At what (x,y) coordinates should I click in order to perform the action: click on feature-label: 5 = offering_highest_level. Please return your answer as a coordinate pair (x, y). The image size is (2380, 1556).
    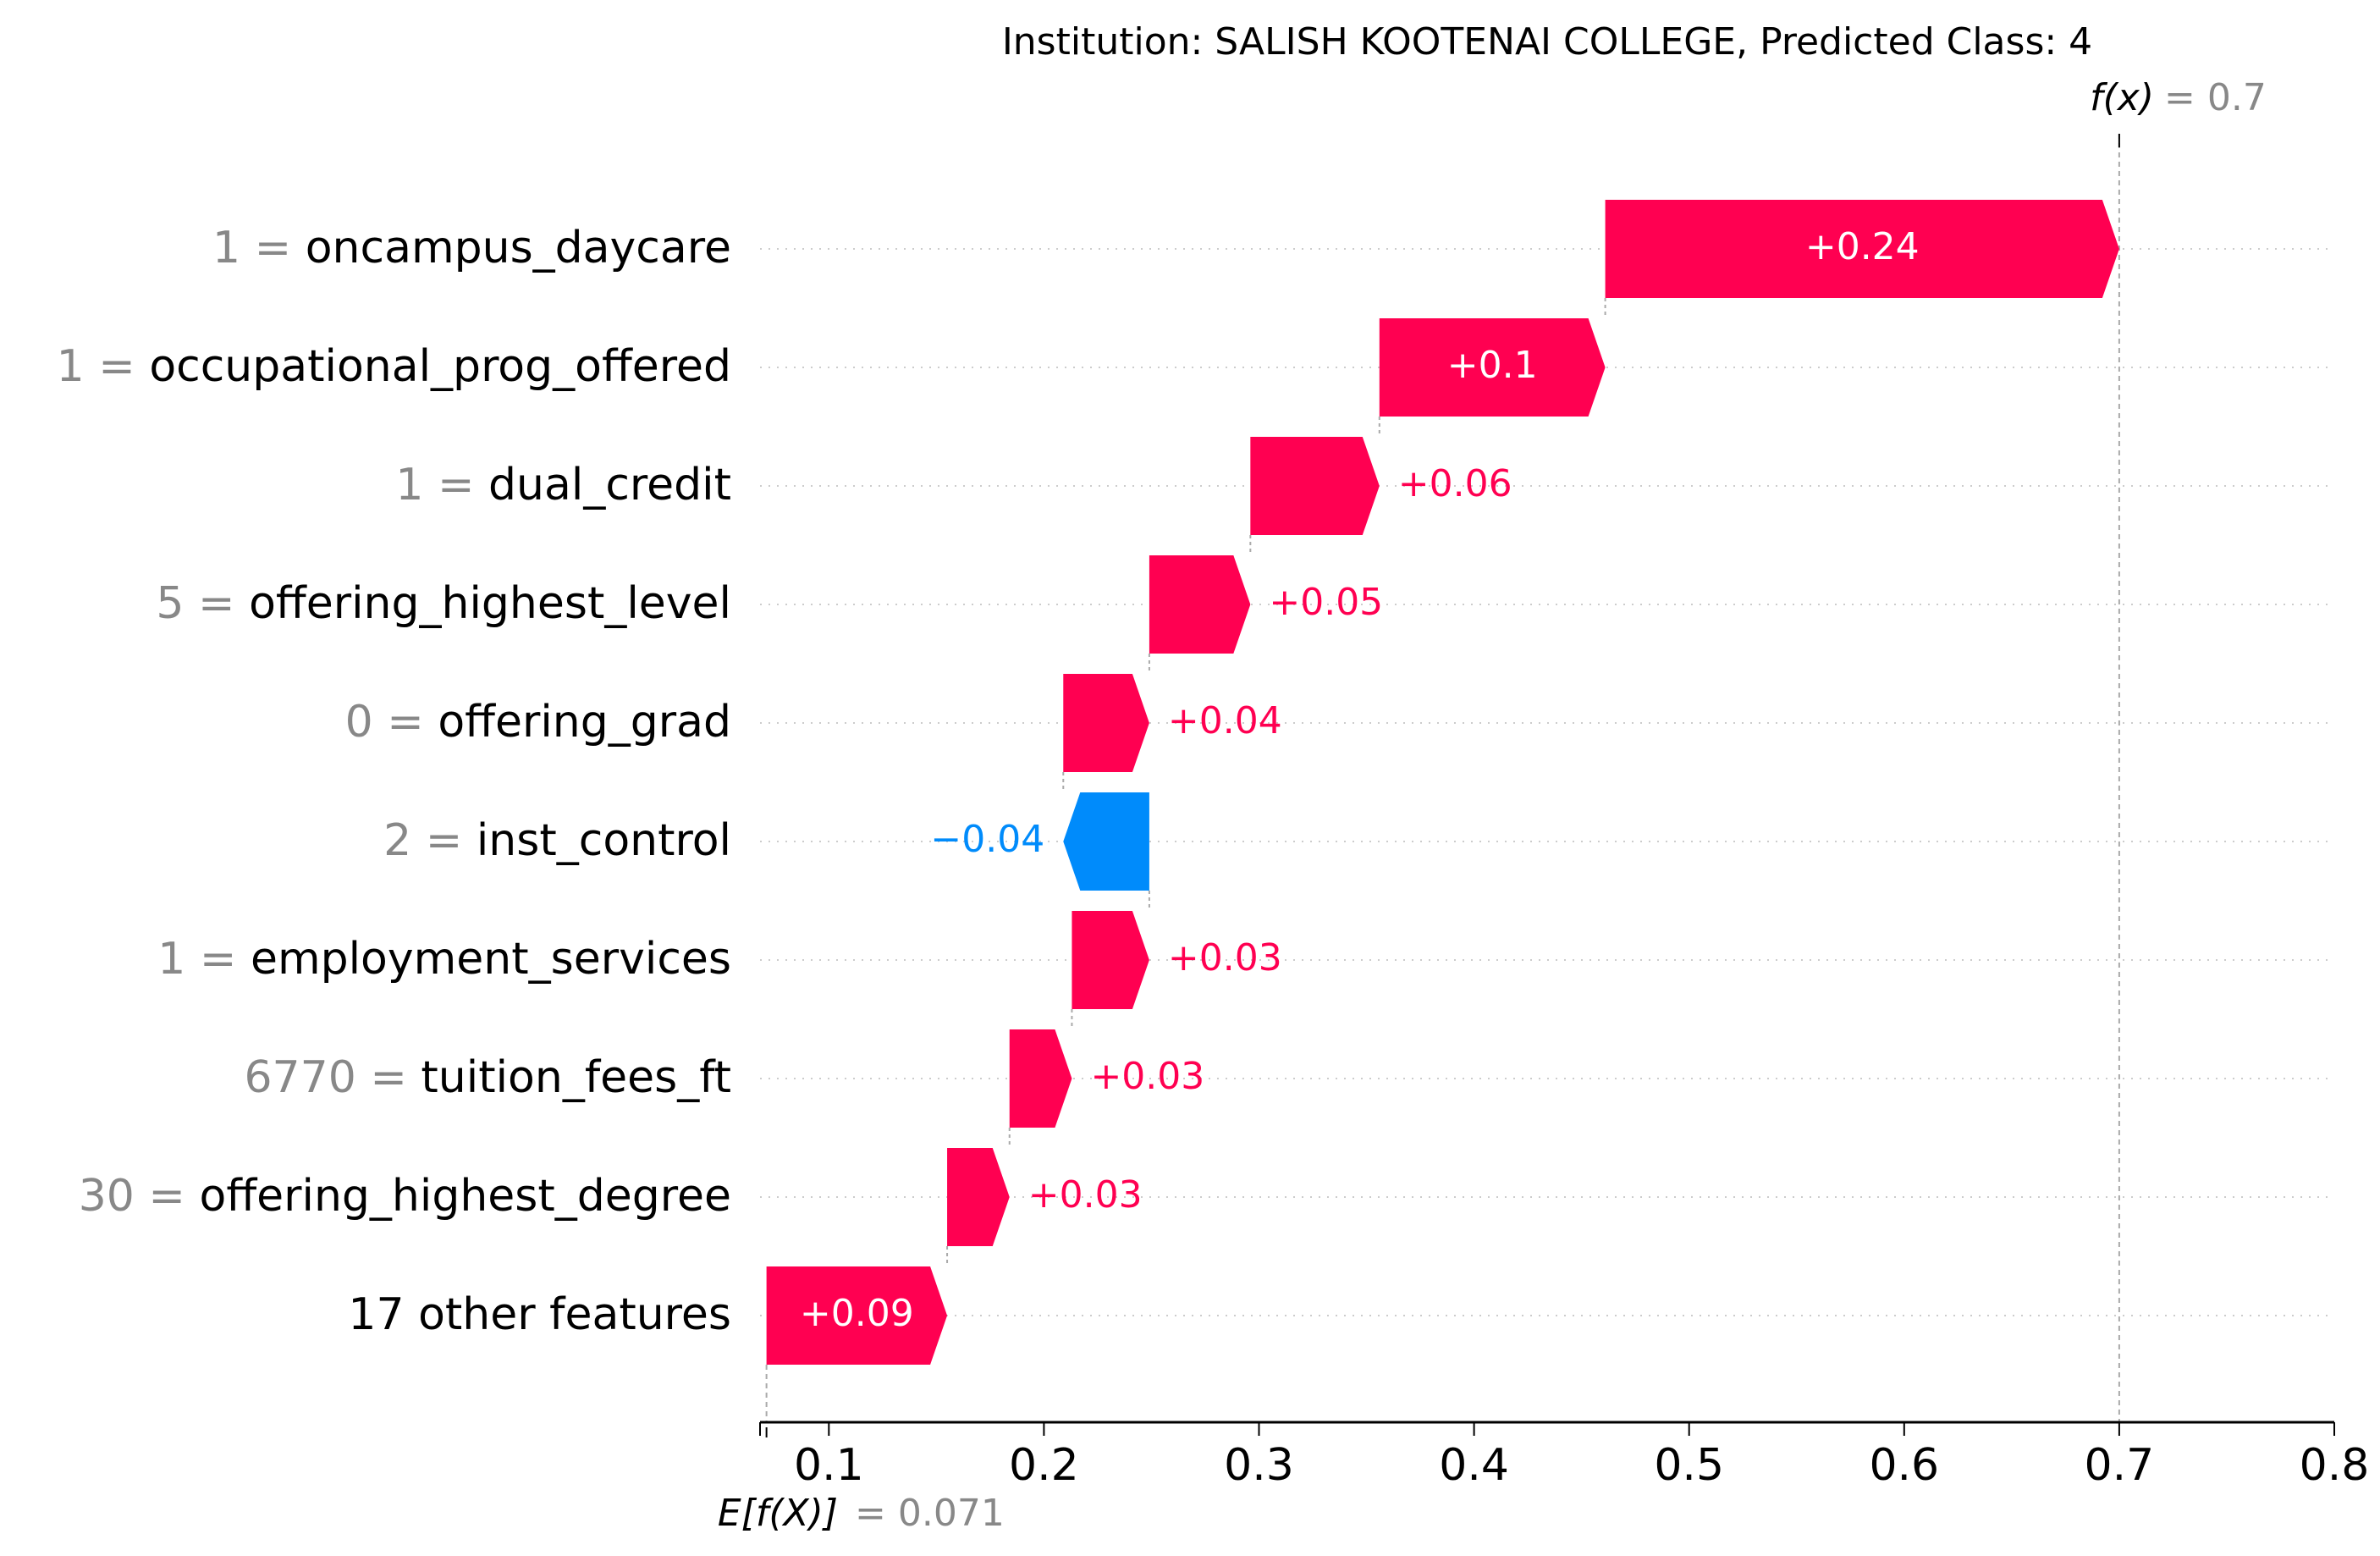
    Looking at the image, I should click on (444, 603).